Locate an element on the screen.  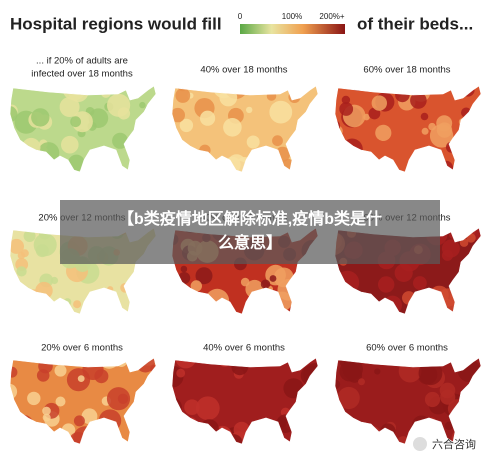
legend-bar is located at coordinates (292, 29).